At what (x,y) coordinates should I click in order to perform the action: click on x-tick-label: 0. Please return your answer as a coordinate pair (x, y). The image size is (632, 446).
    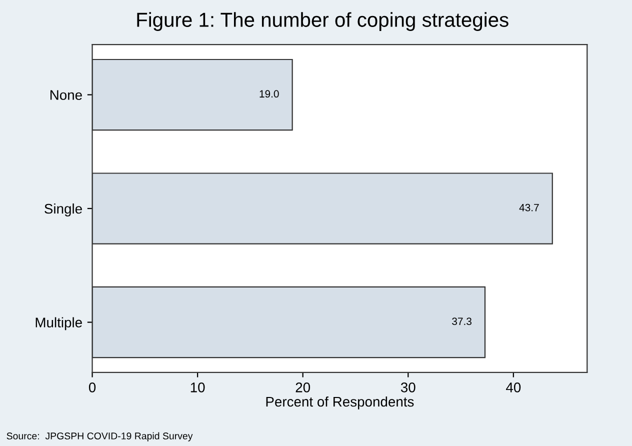
    Looking at the image, I should click on (92, 387).